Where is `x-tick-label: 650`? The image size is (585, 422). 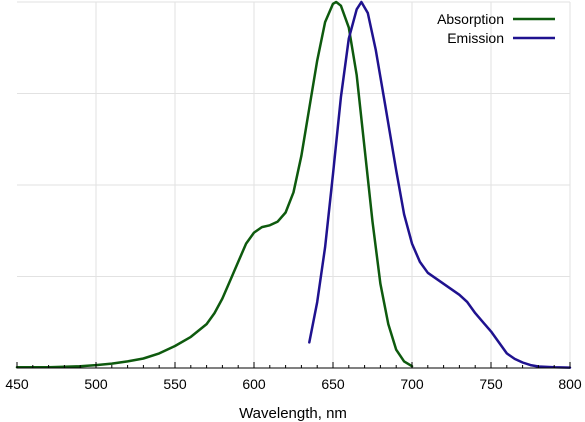
x-tick-label: 650 is located at coordinates (333, 384).